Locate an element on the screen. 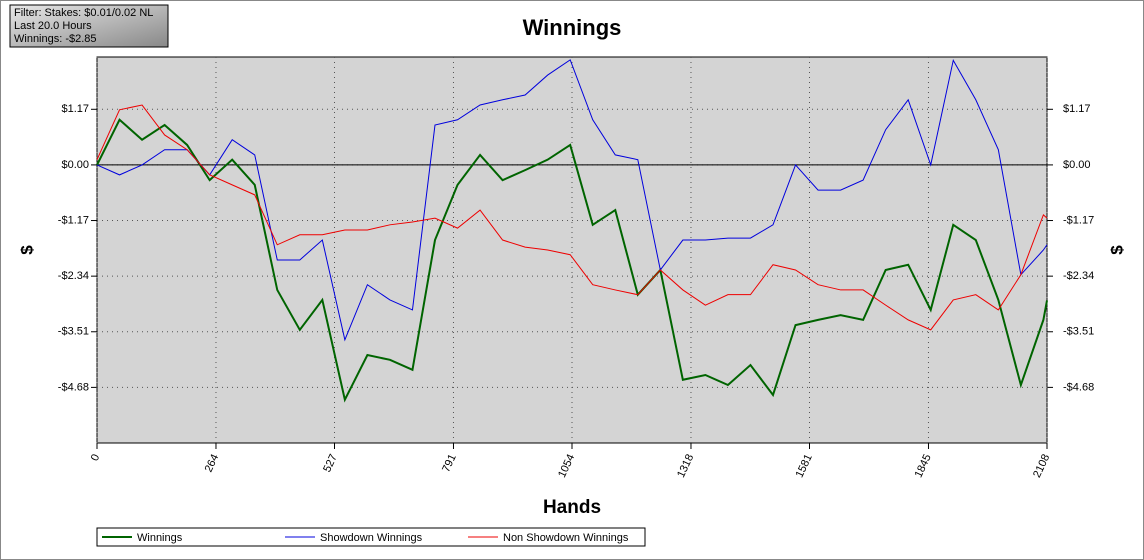 The width and height of the screenshot is (1144, 560). legend is located at coordinates (371, 537).